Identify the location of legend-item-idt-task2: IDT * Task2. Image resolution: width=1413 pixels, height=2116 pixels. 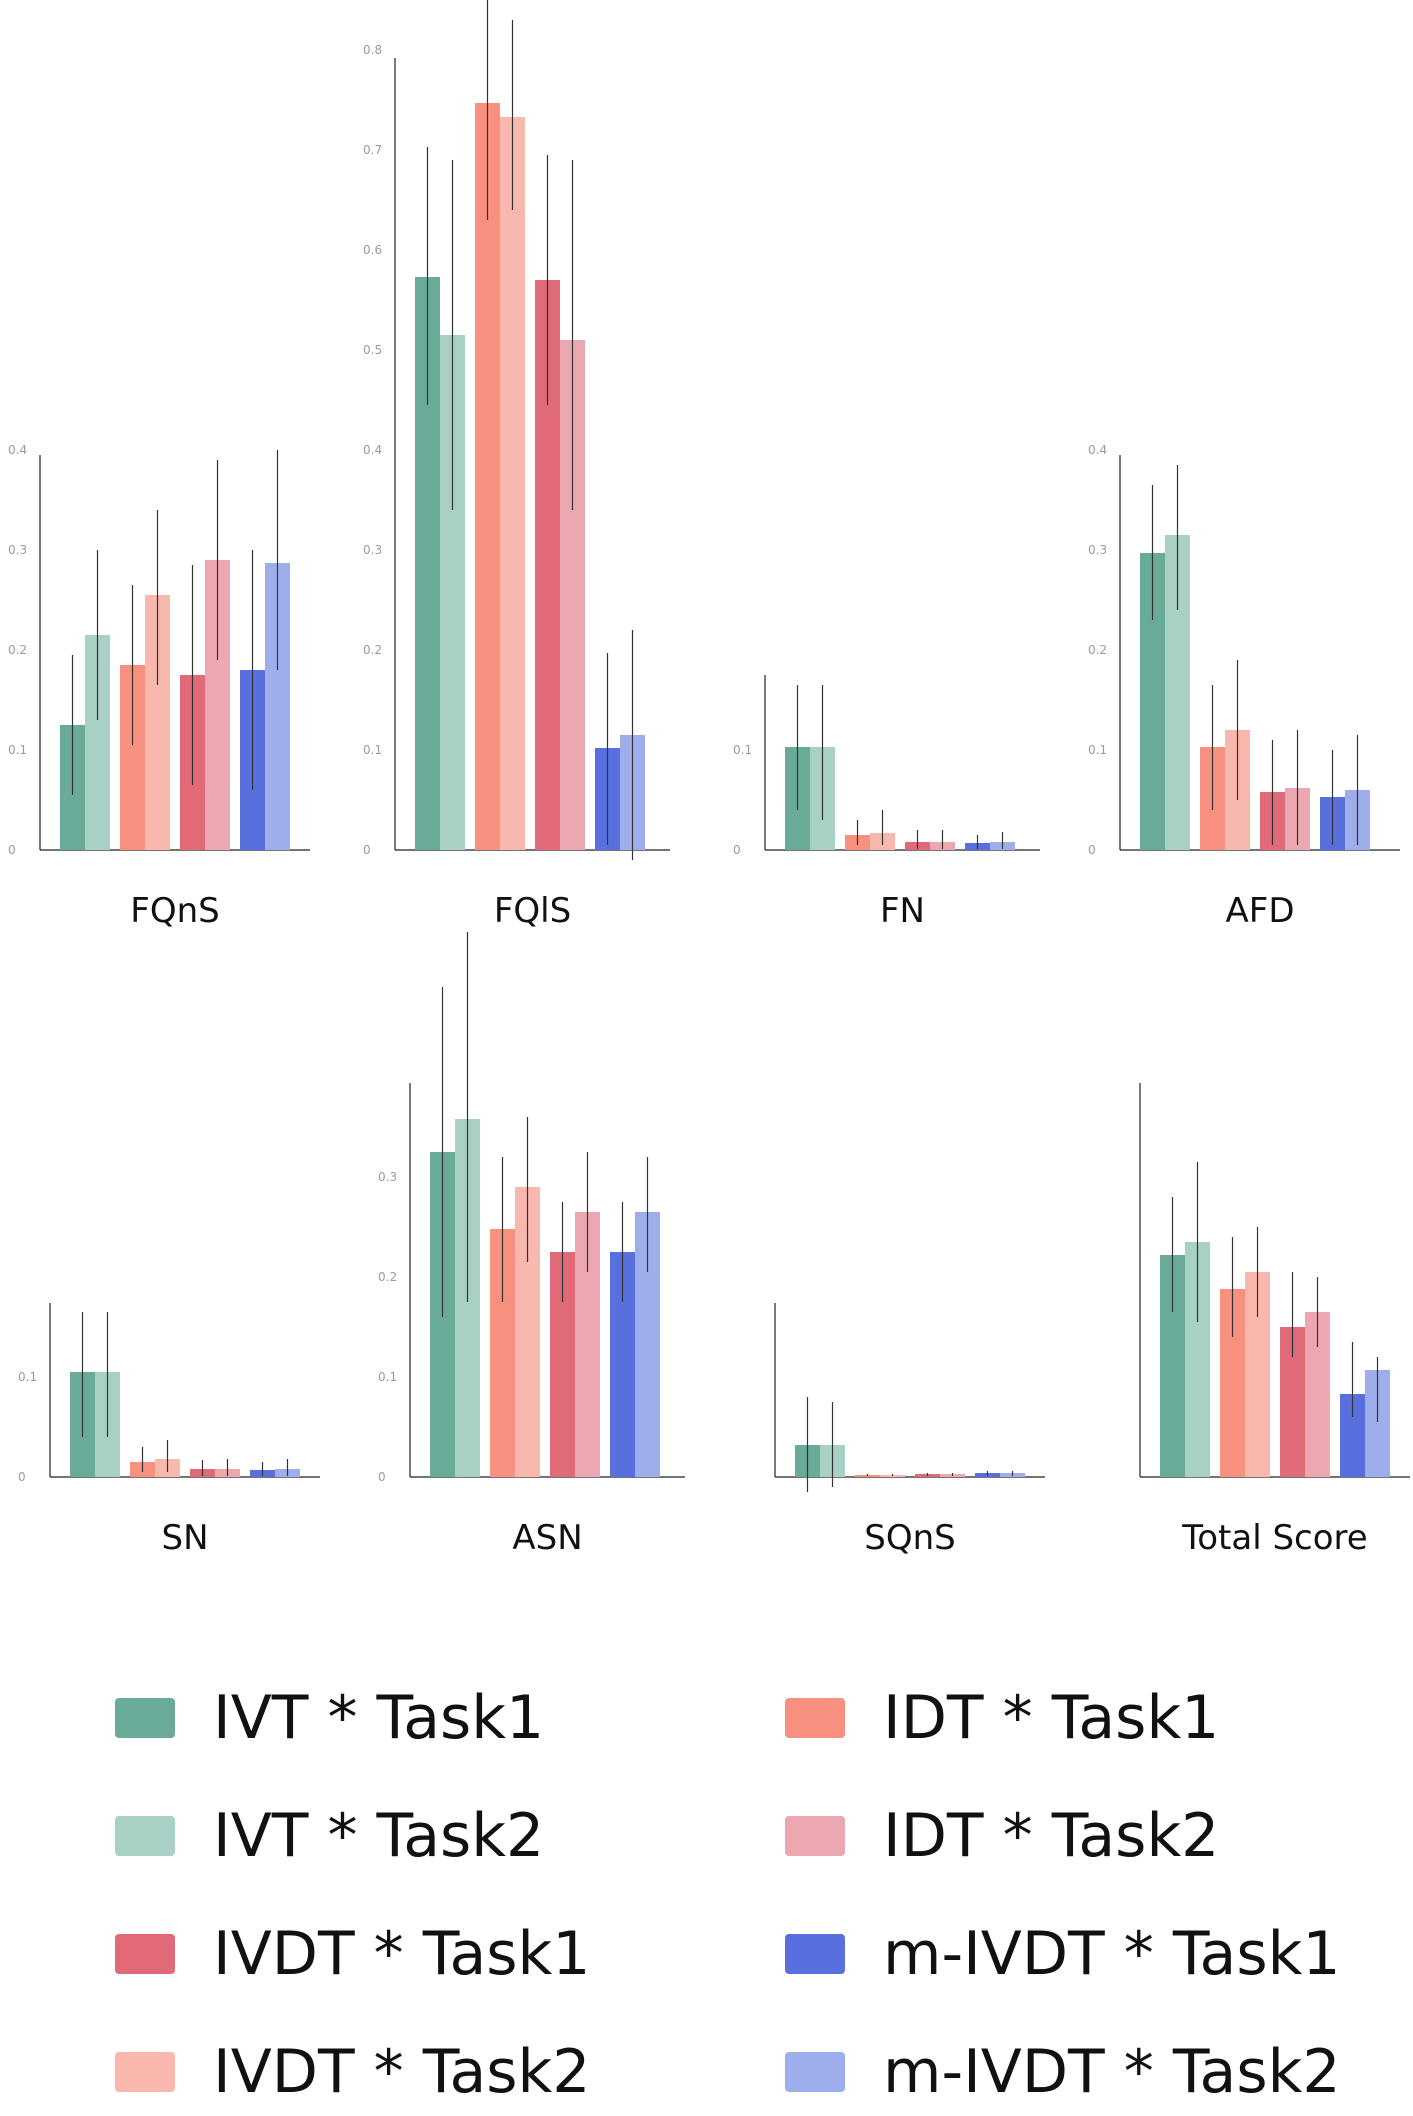
(1002, 1836).